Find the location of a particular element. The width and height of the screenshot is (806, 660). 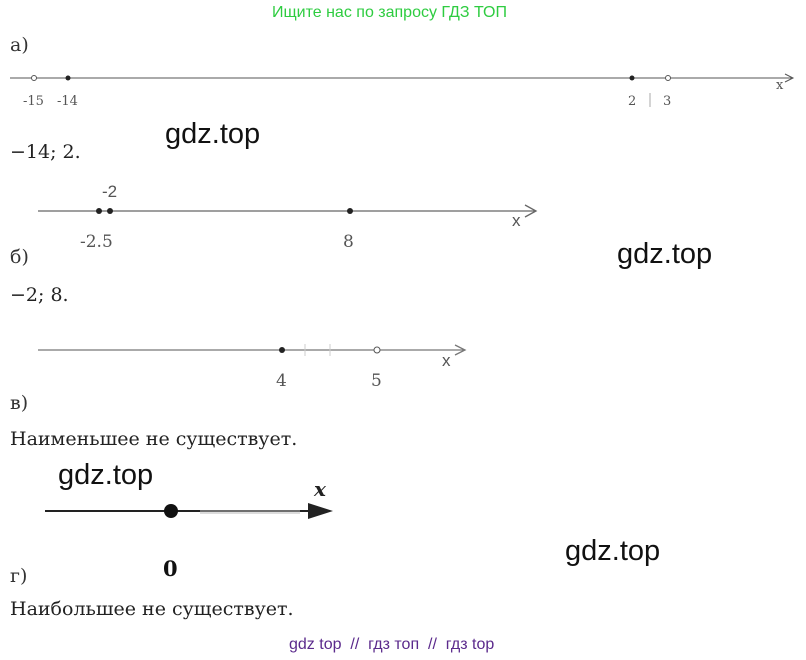

search-banner: Ищите нас по запросу ГДЗ ТОП is located at coordinates (389, 12).